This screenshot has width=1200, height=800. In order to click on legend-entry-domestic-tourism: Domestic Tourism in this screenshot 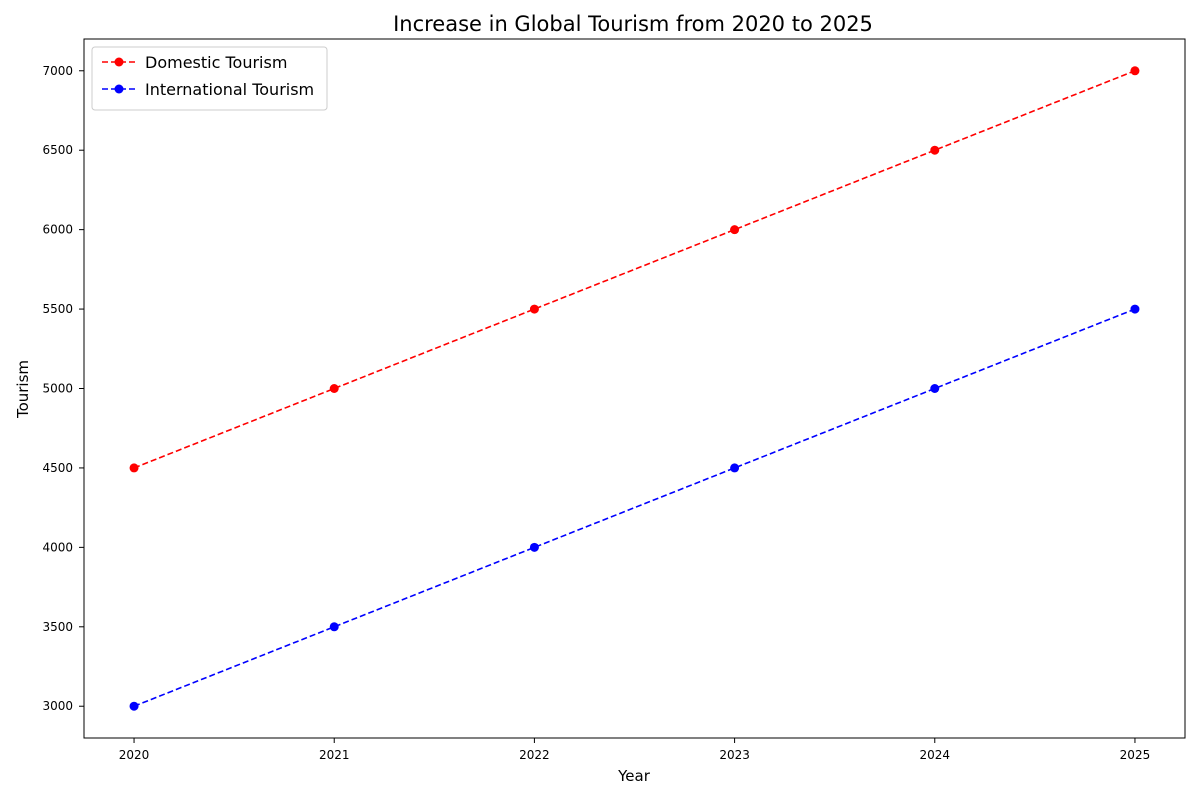, I will do `click(194, 62)`.